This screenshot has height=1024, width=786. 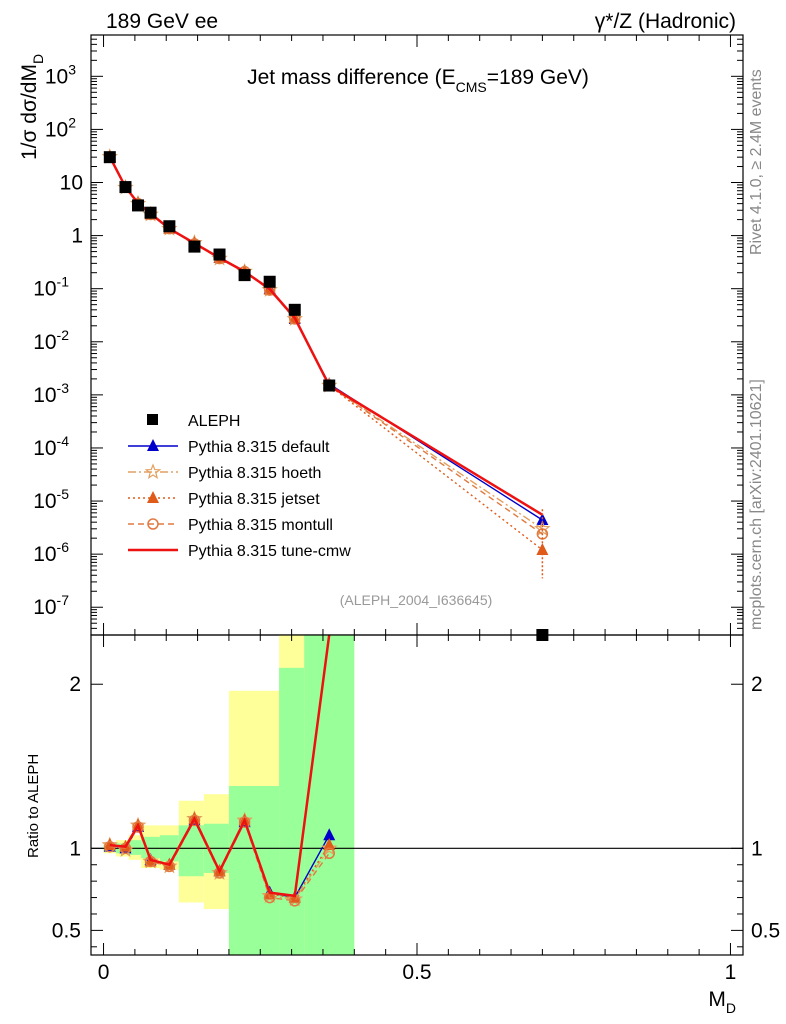 I want to click on main-y-tick-label: 10², so click(x=60, y=127).